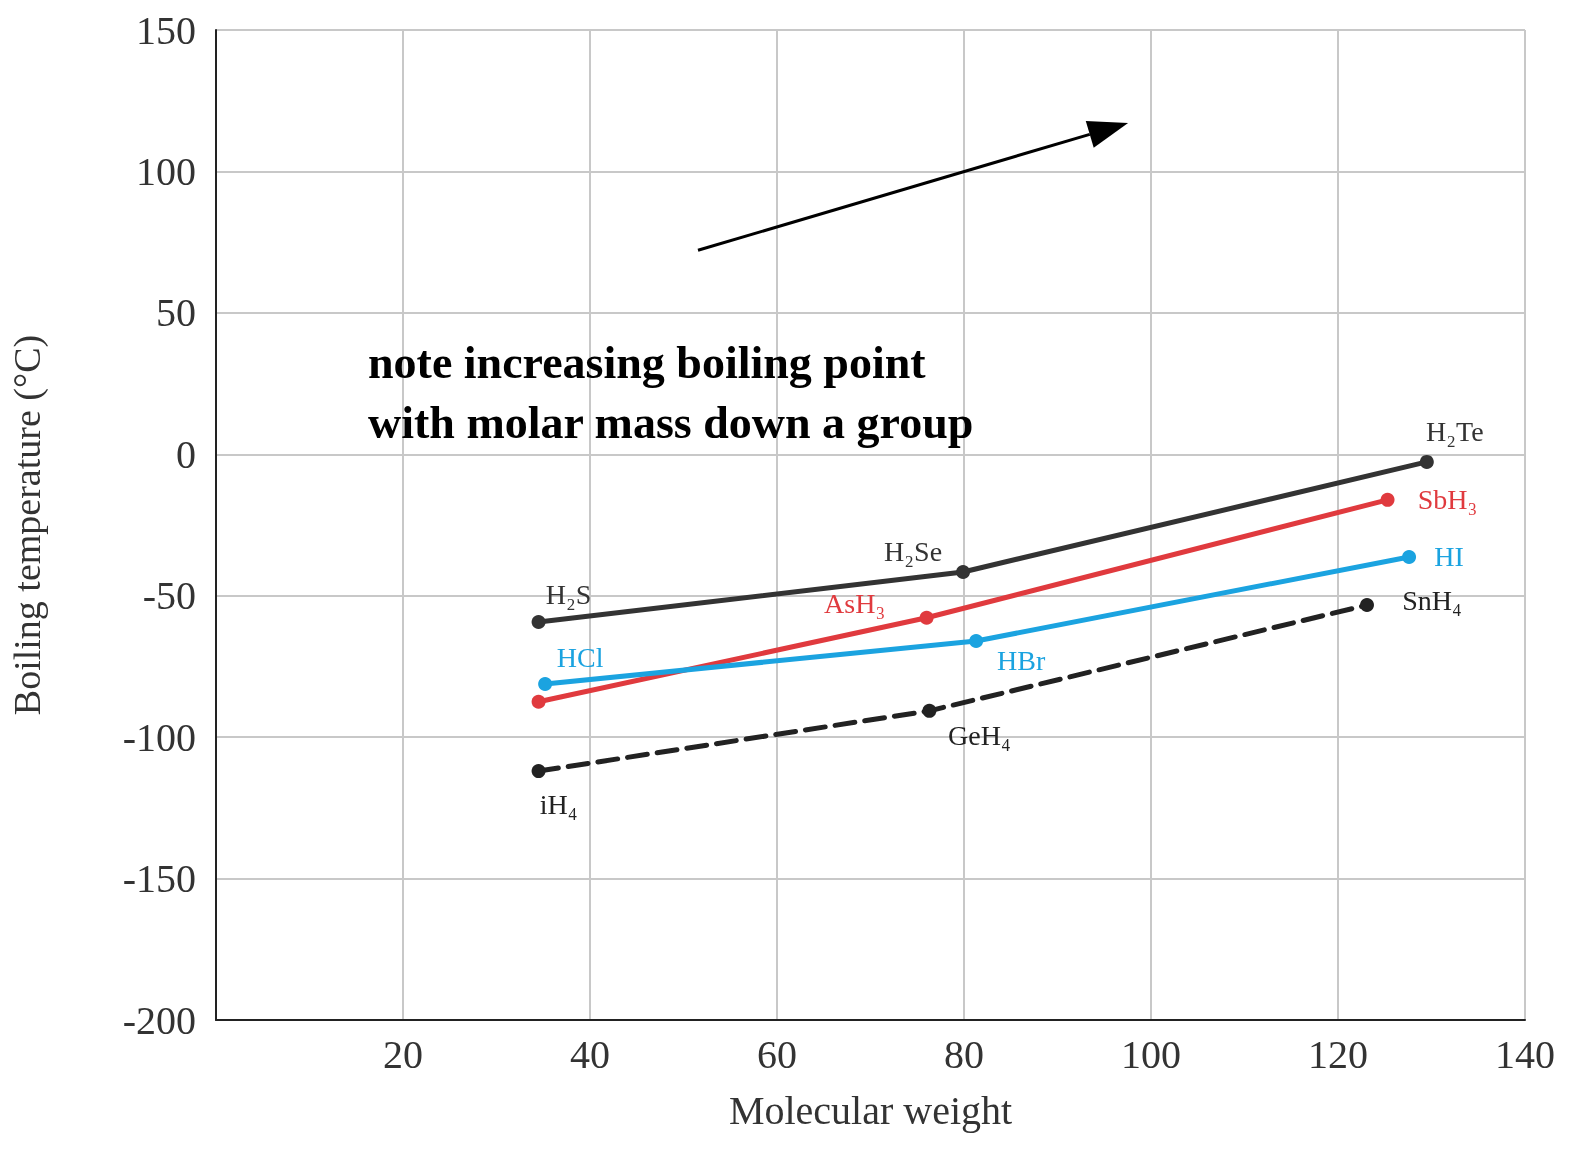  I want to click on annotation: H₂S, so click(568, 594).